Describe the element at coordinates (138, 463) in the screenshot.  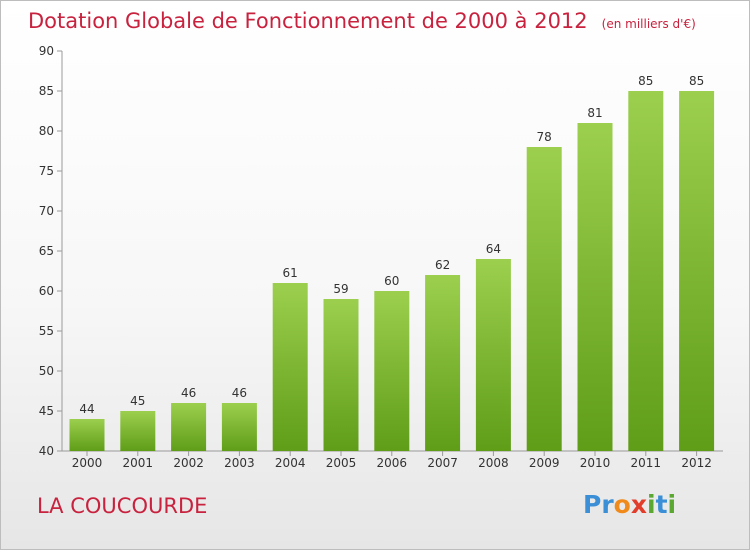
I see `x-tick-label: 2001` at that location.